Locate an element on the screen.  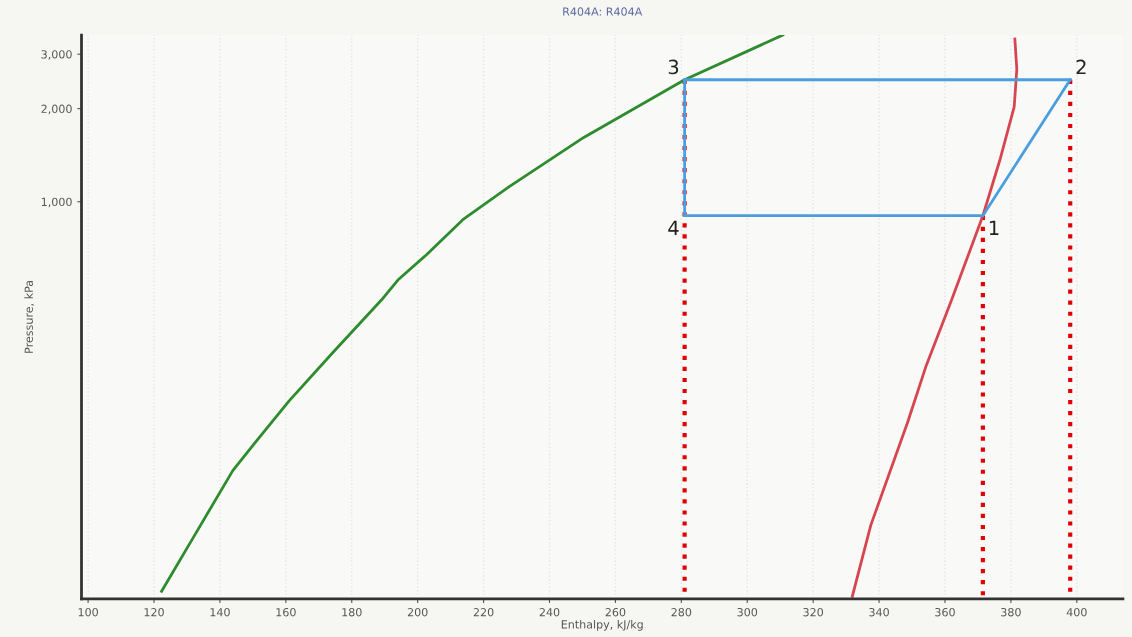
annotation: 2 is located at coordinates (1081, 67).